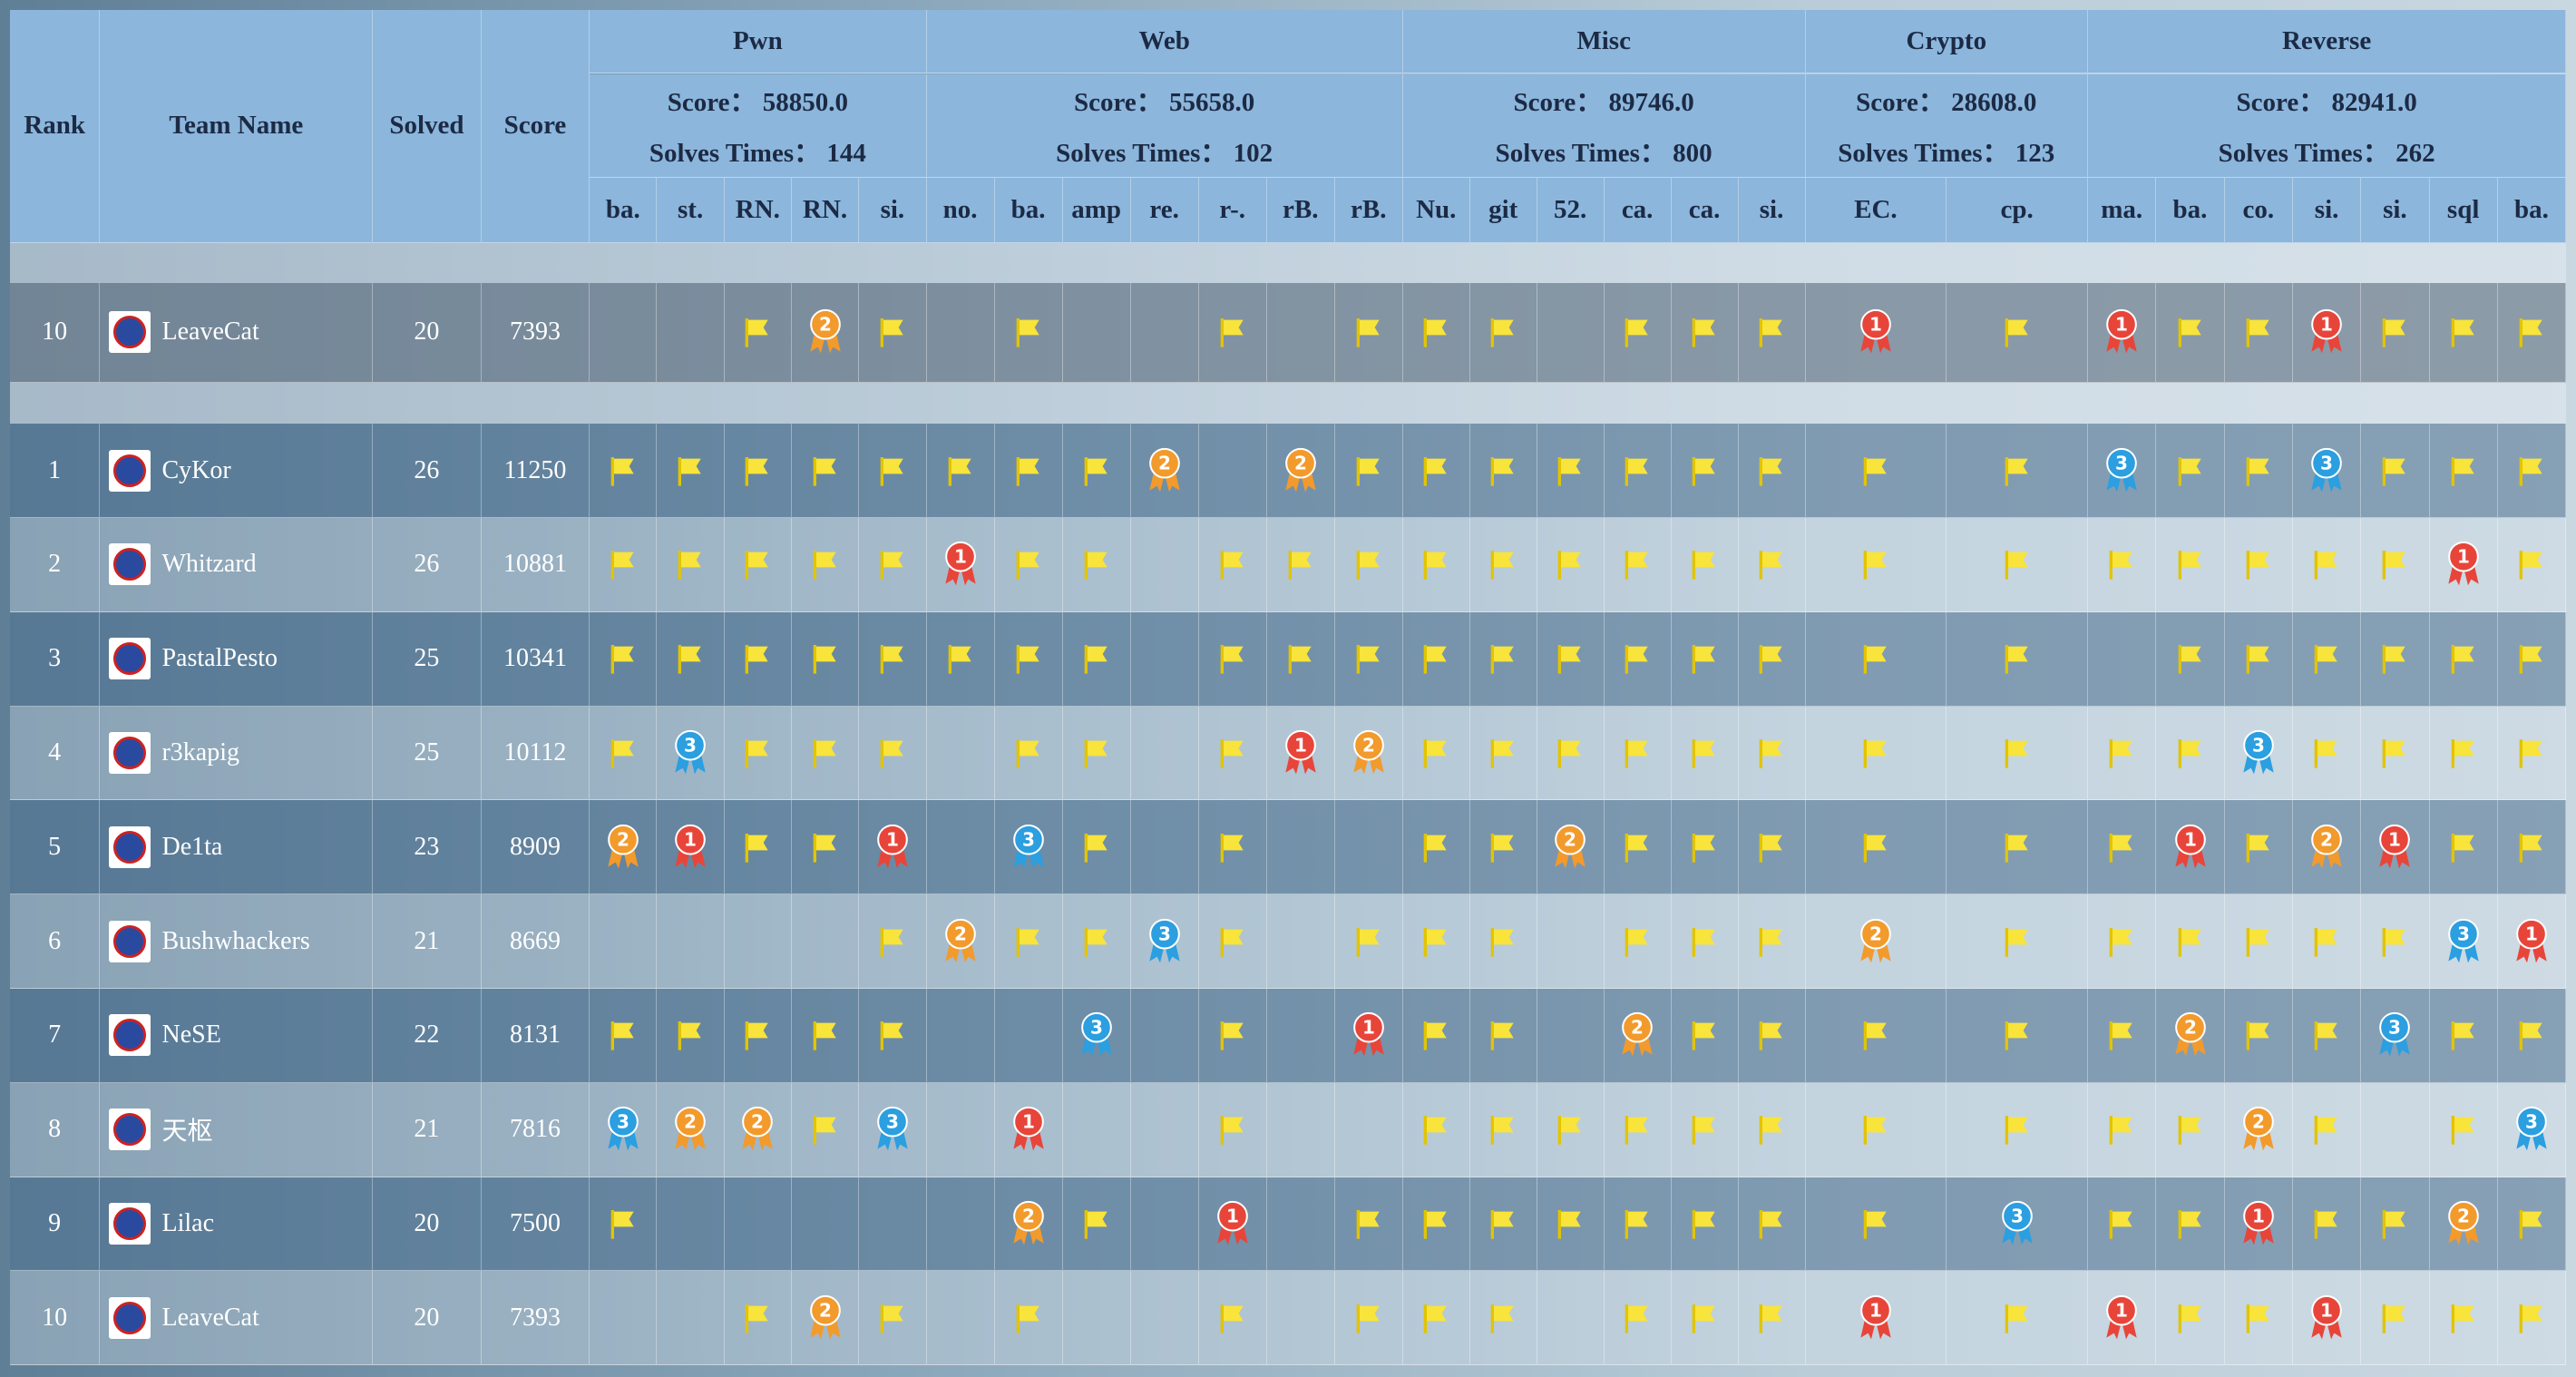 The height and width of the screenshot is (1377, 2576). I want to click on challenge-cell: 3, so click(691, 753).